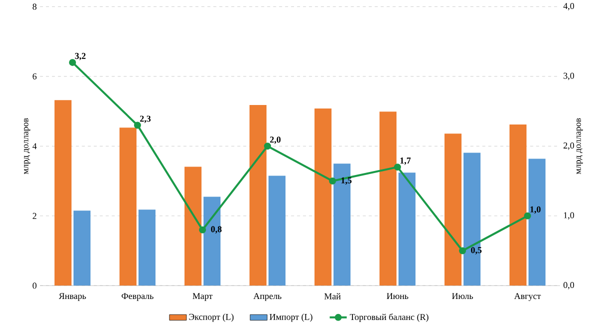 Image resolution: width=605 pixels, height=330 pixels. What do you see at coordinates (569, 216) in the screenshot?
I see `y2-tick-label: 1,0` at bounding box center [569, 216].